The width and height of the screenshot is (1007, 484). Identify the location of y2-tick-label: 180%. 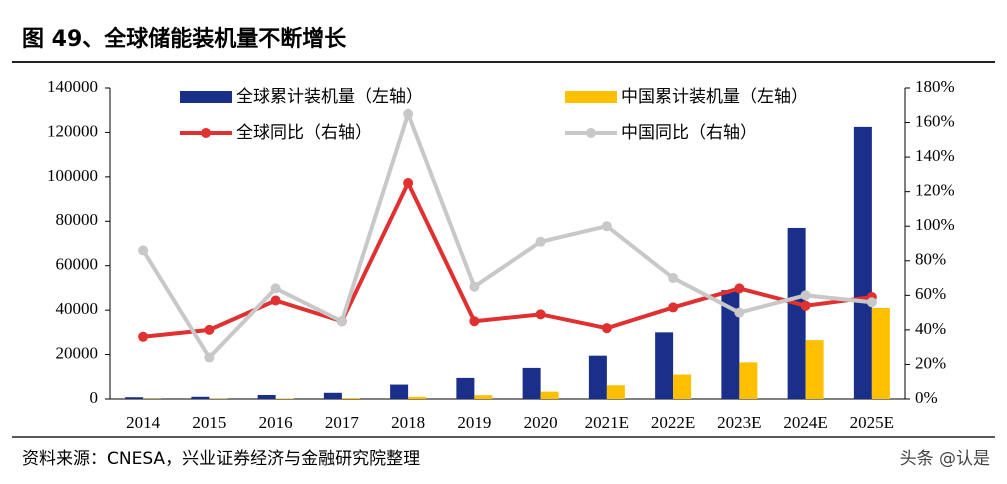
(935, 86).